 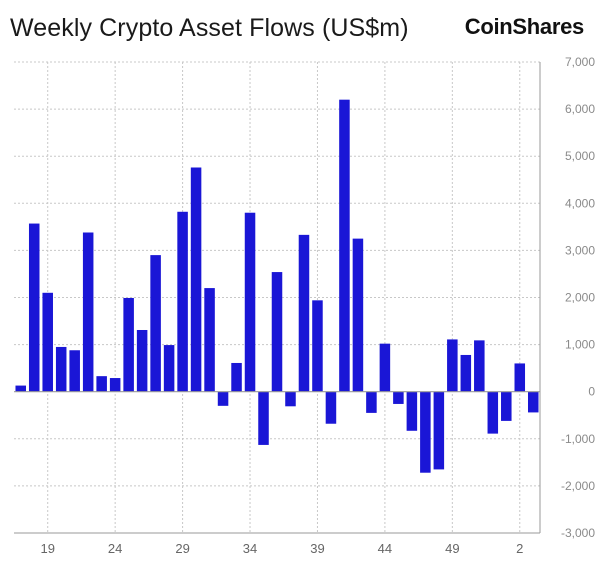 What do you see at coordinates (591, 392) in the screenshot?
I see `y-tick-label: 0` at bounding box center [591, 392].